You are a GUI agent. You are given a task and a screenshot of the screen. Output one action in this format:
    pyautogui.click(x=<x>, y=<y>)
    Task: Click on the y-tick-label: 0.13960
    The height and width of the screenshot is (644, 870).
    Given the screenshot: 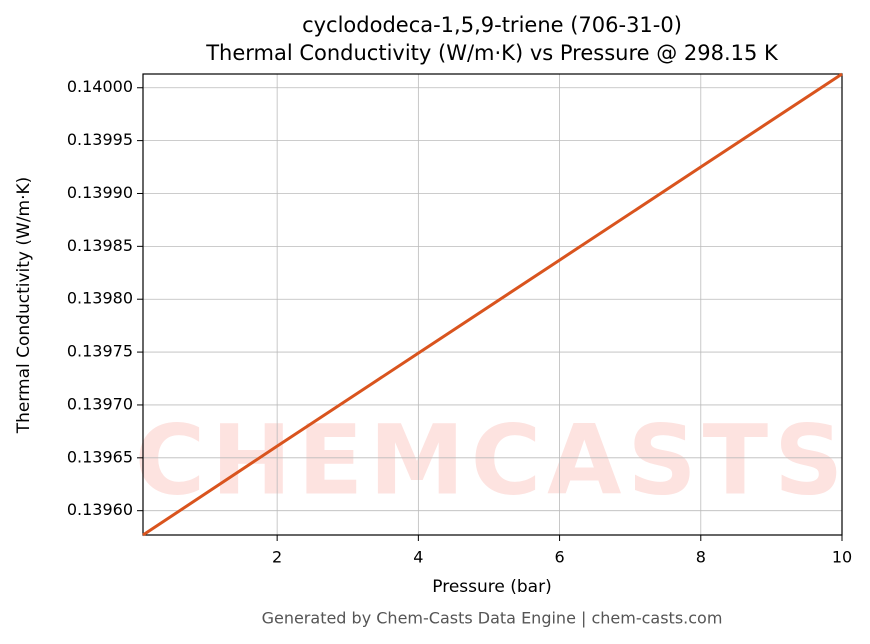 What is the action you would take?
    pyautogui.click(x=100, y=509)
    